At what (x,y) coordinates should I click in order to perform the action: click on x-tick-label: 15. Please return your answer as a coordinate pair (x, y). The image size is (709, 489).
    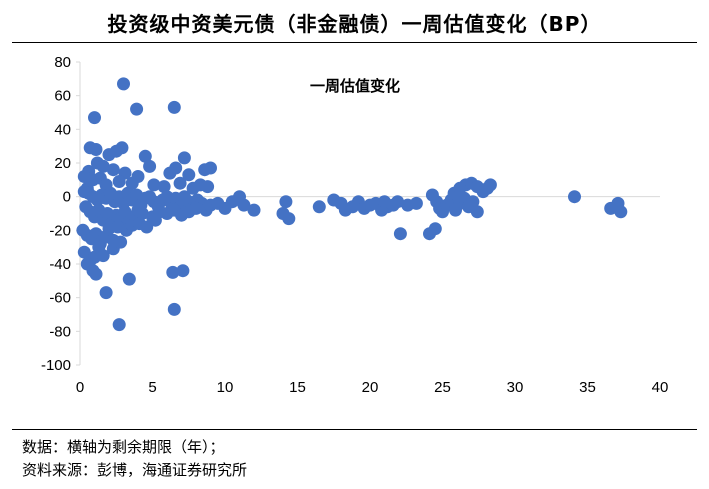
    Looking at the image, I should click on (297, 387).